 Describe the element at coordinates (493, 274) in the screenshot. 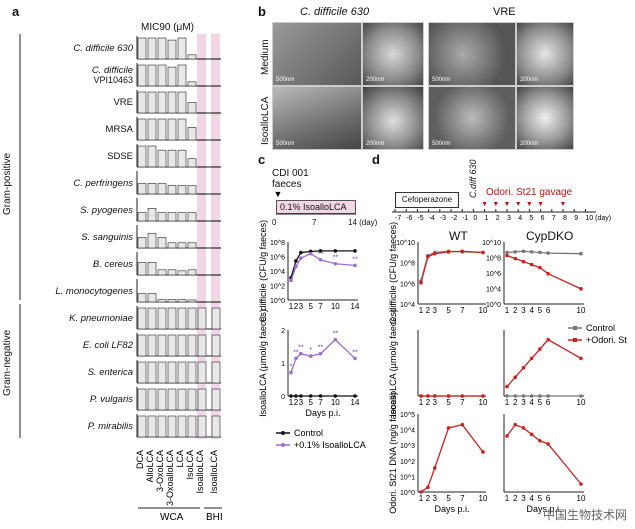

I see `y-tick-label: 10^6` at that location.